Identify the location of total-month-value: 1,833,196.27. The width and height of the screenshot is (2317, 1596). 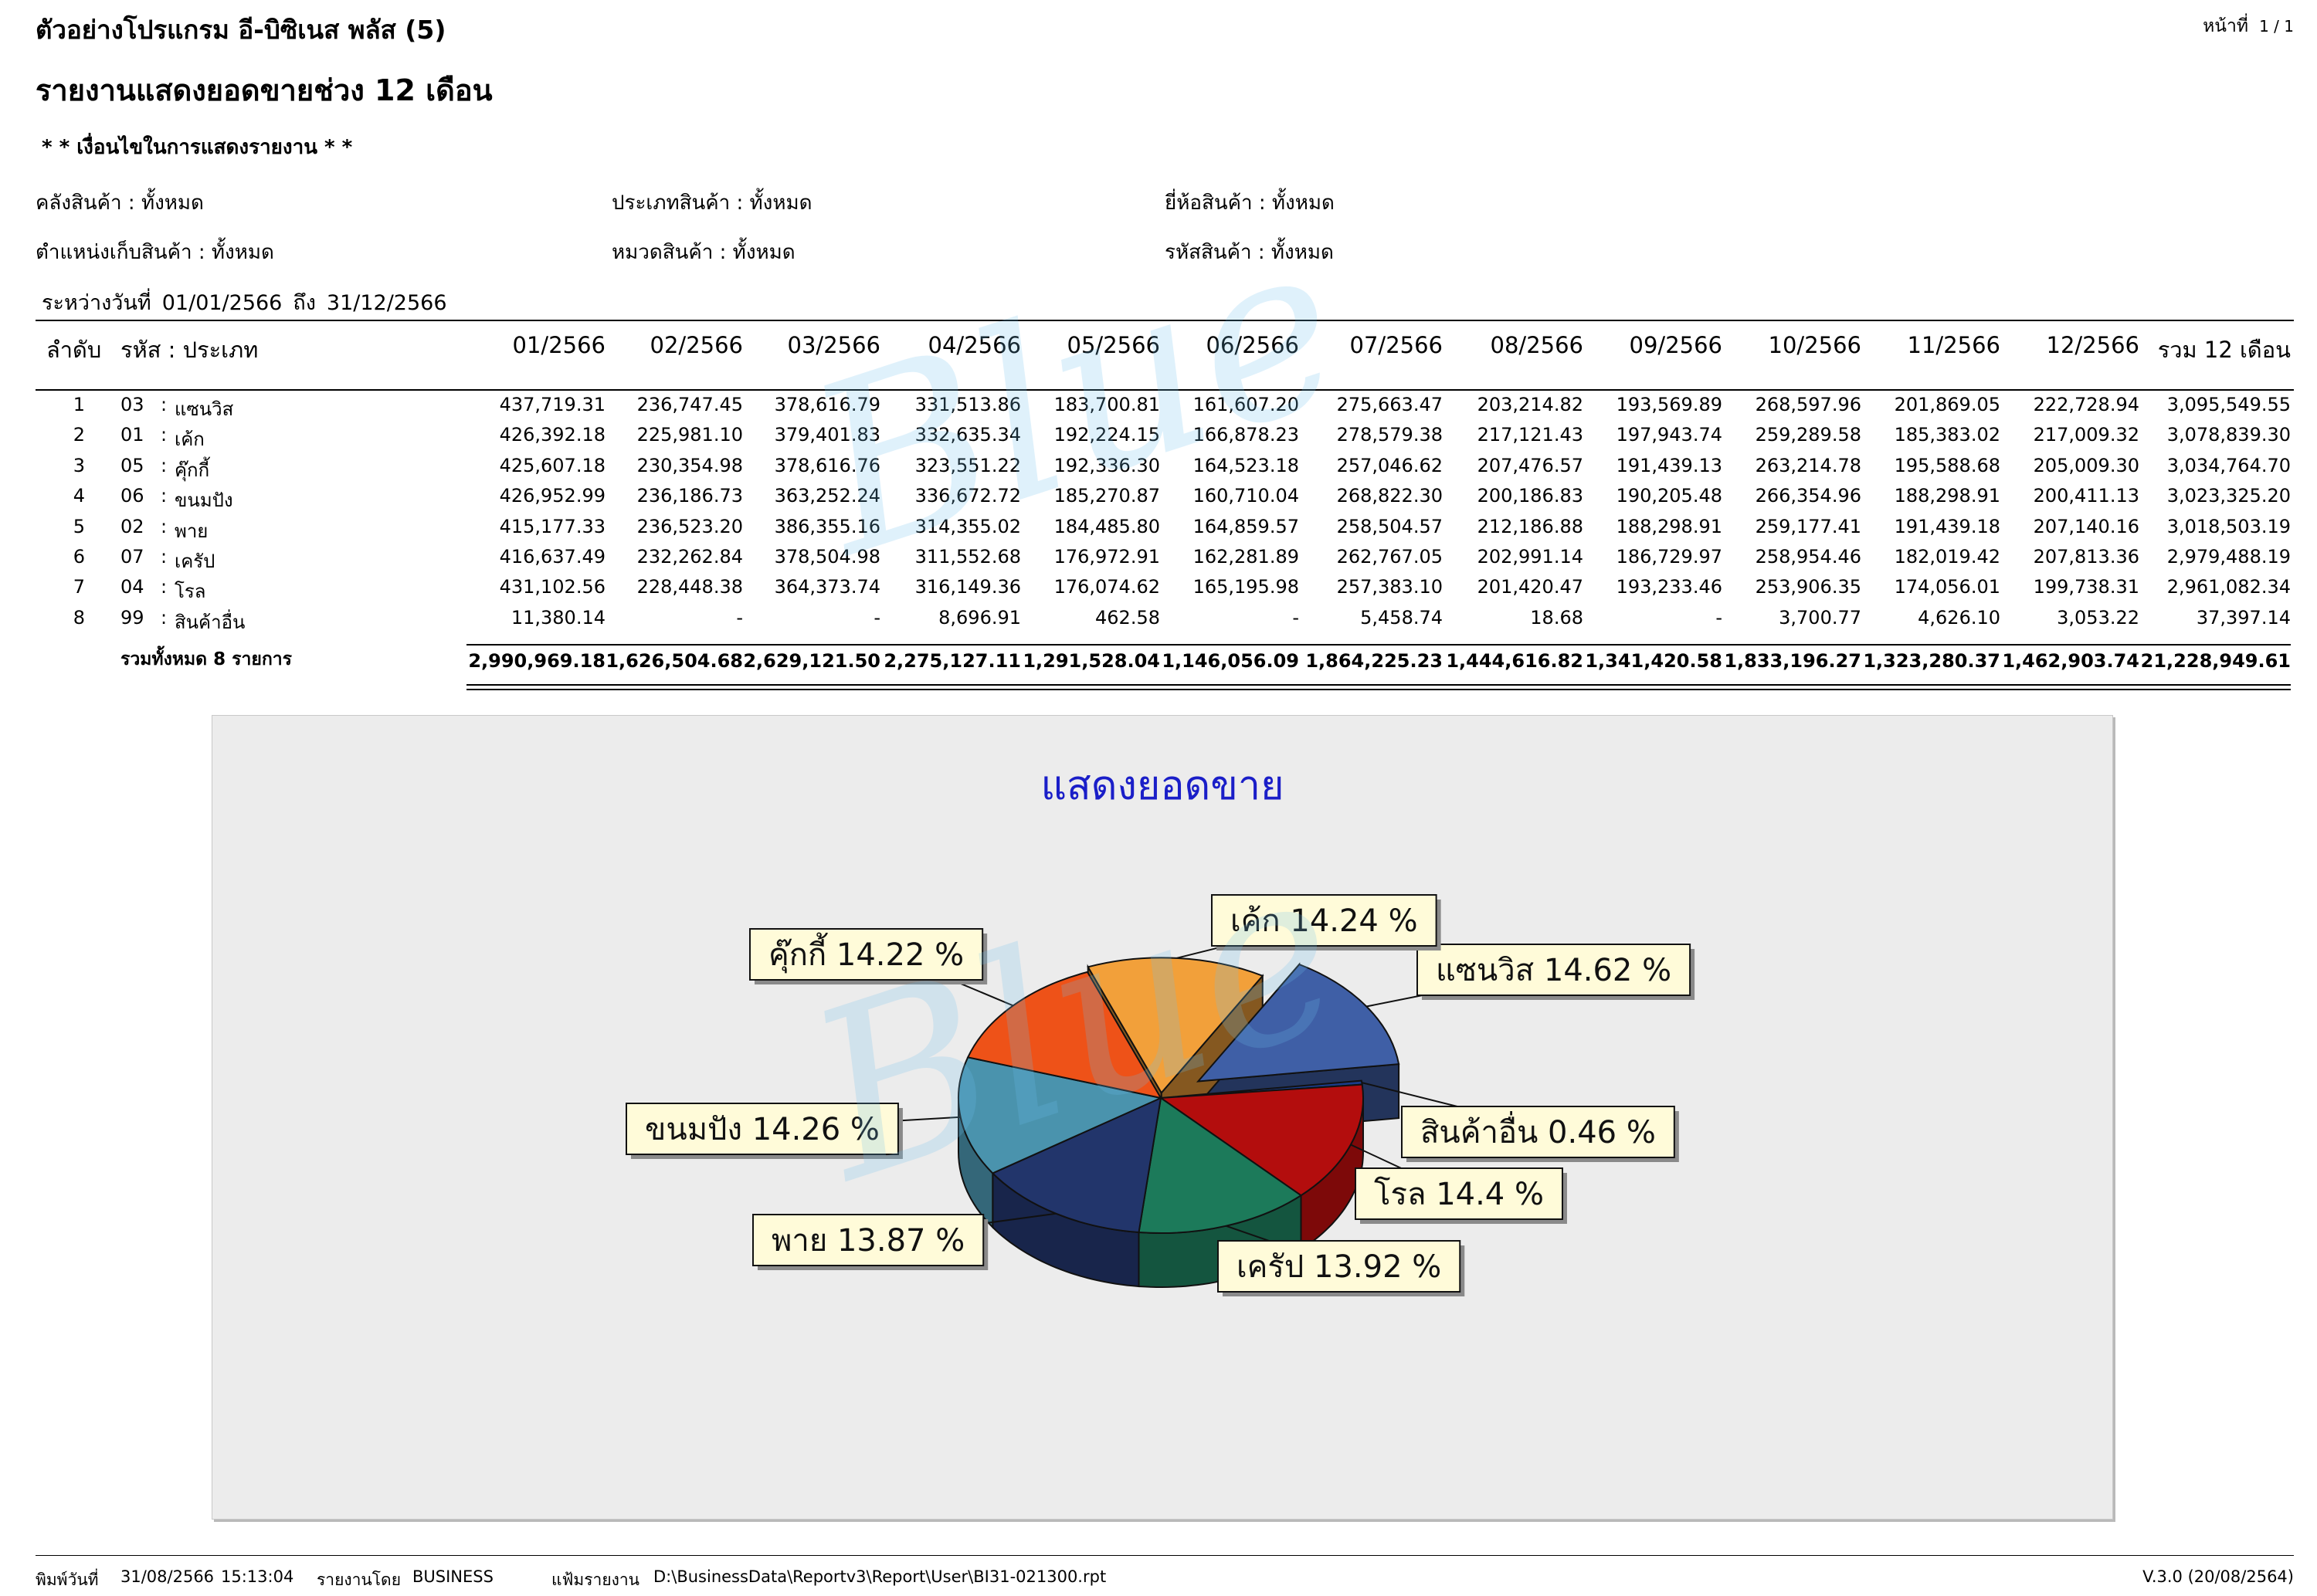
(1792, 661).